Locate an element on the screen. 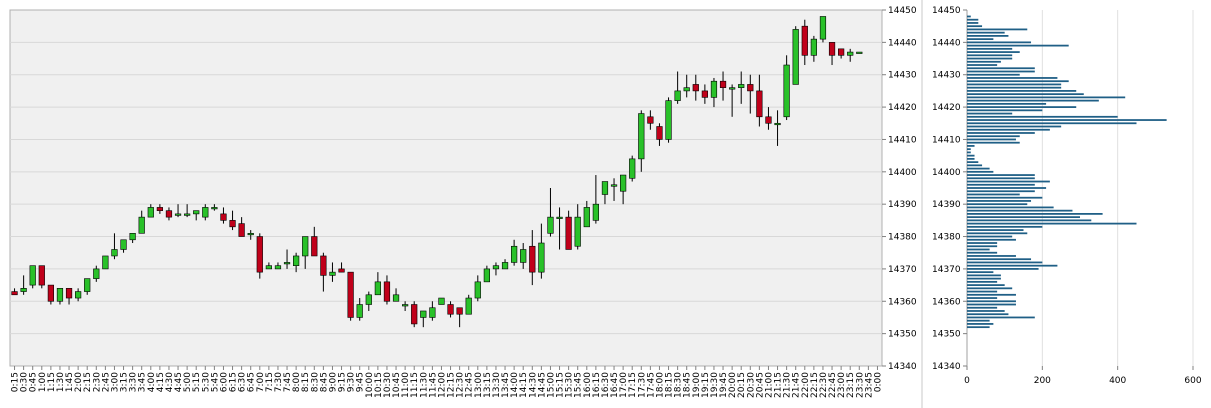 The image size is (1211, 408). time-tick-label: 2:45 is located at coordinates (106, 382).